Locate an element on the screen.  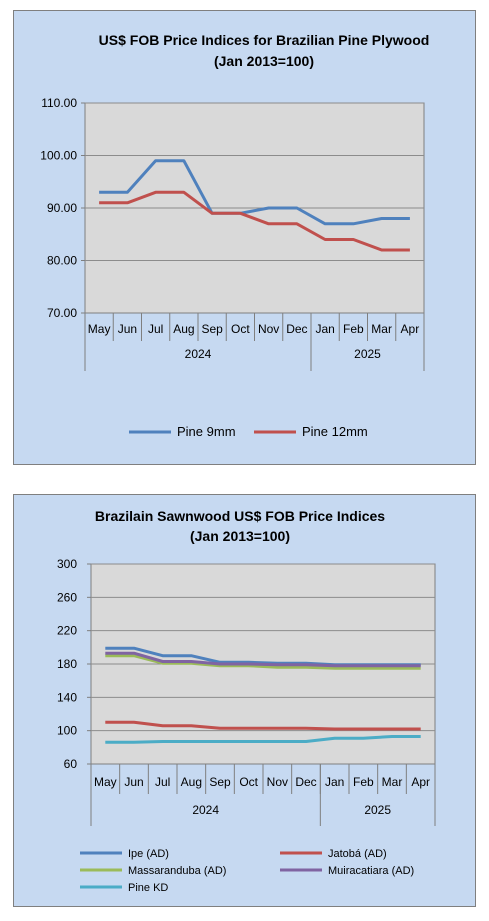
series-line-jatob-ad is located at coordinates (263, 725).